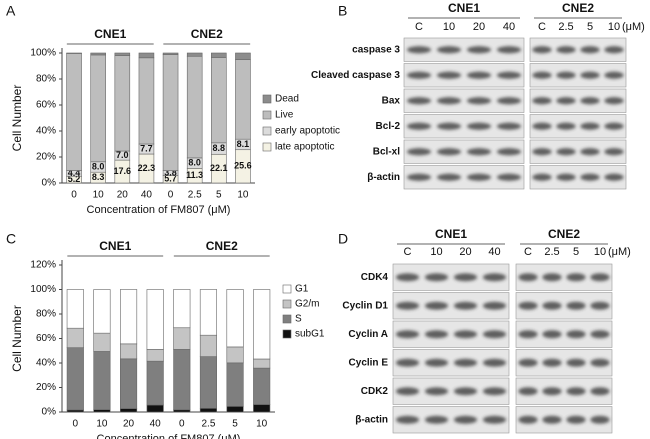 The width and height of the screenshot is (650, 439). Describe the element at coordinates (365, 305) in the screenshot. I see `blot-row-label: Cyclin D1` at that location.